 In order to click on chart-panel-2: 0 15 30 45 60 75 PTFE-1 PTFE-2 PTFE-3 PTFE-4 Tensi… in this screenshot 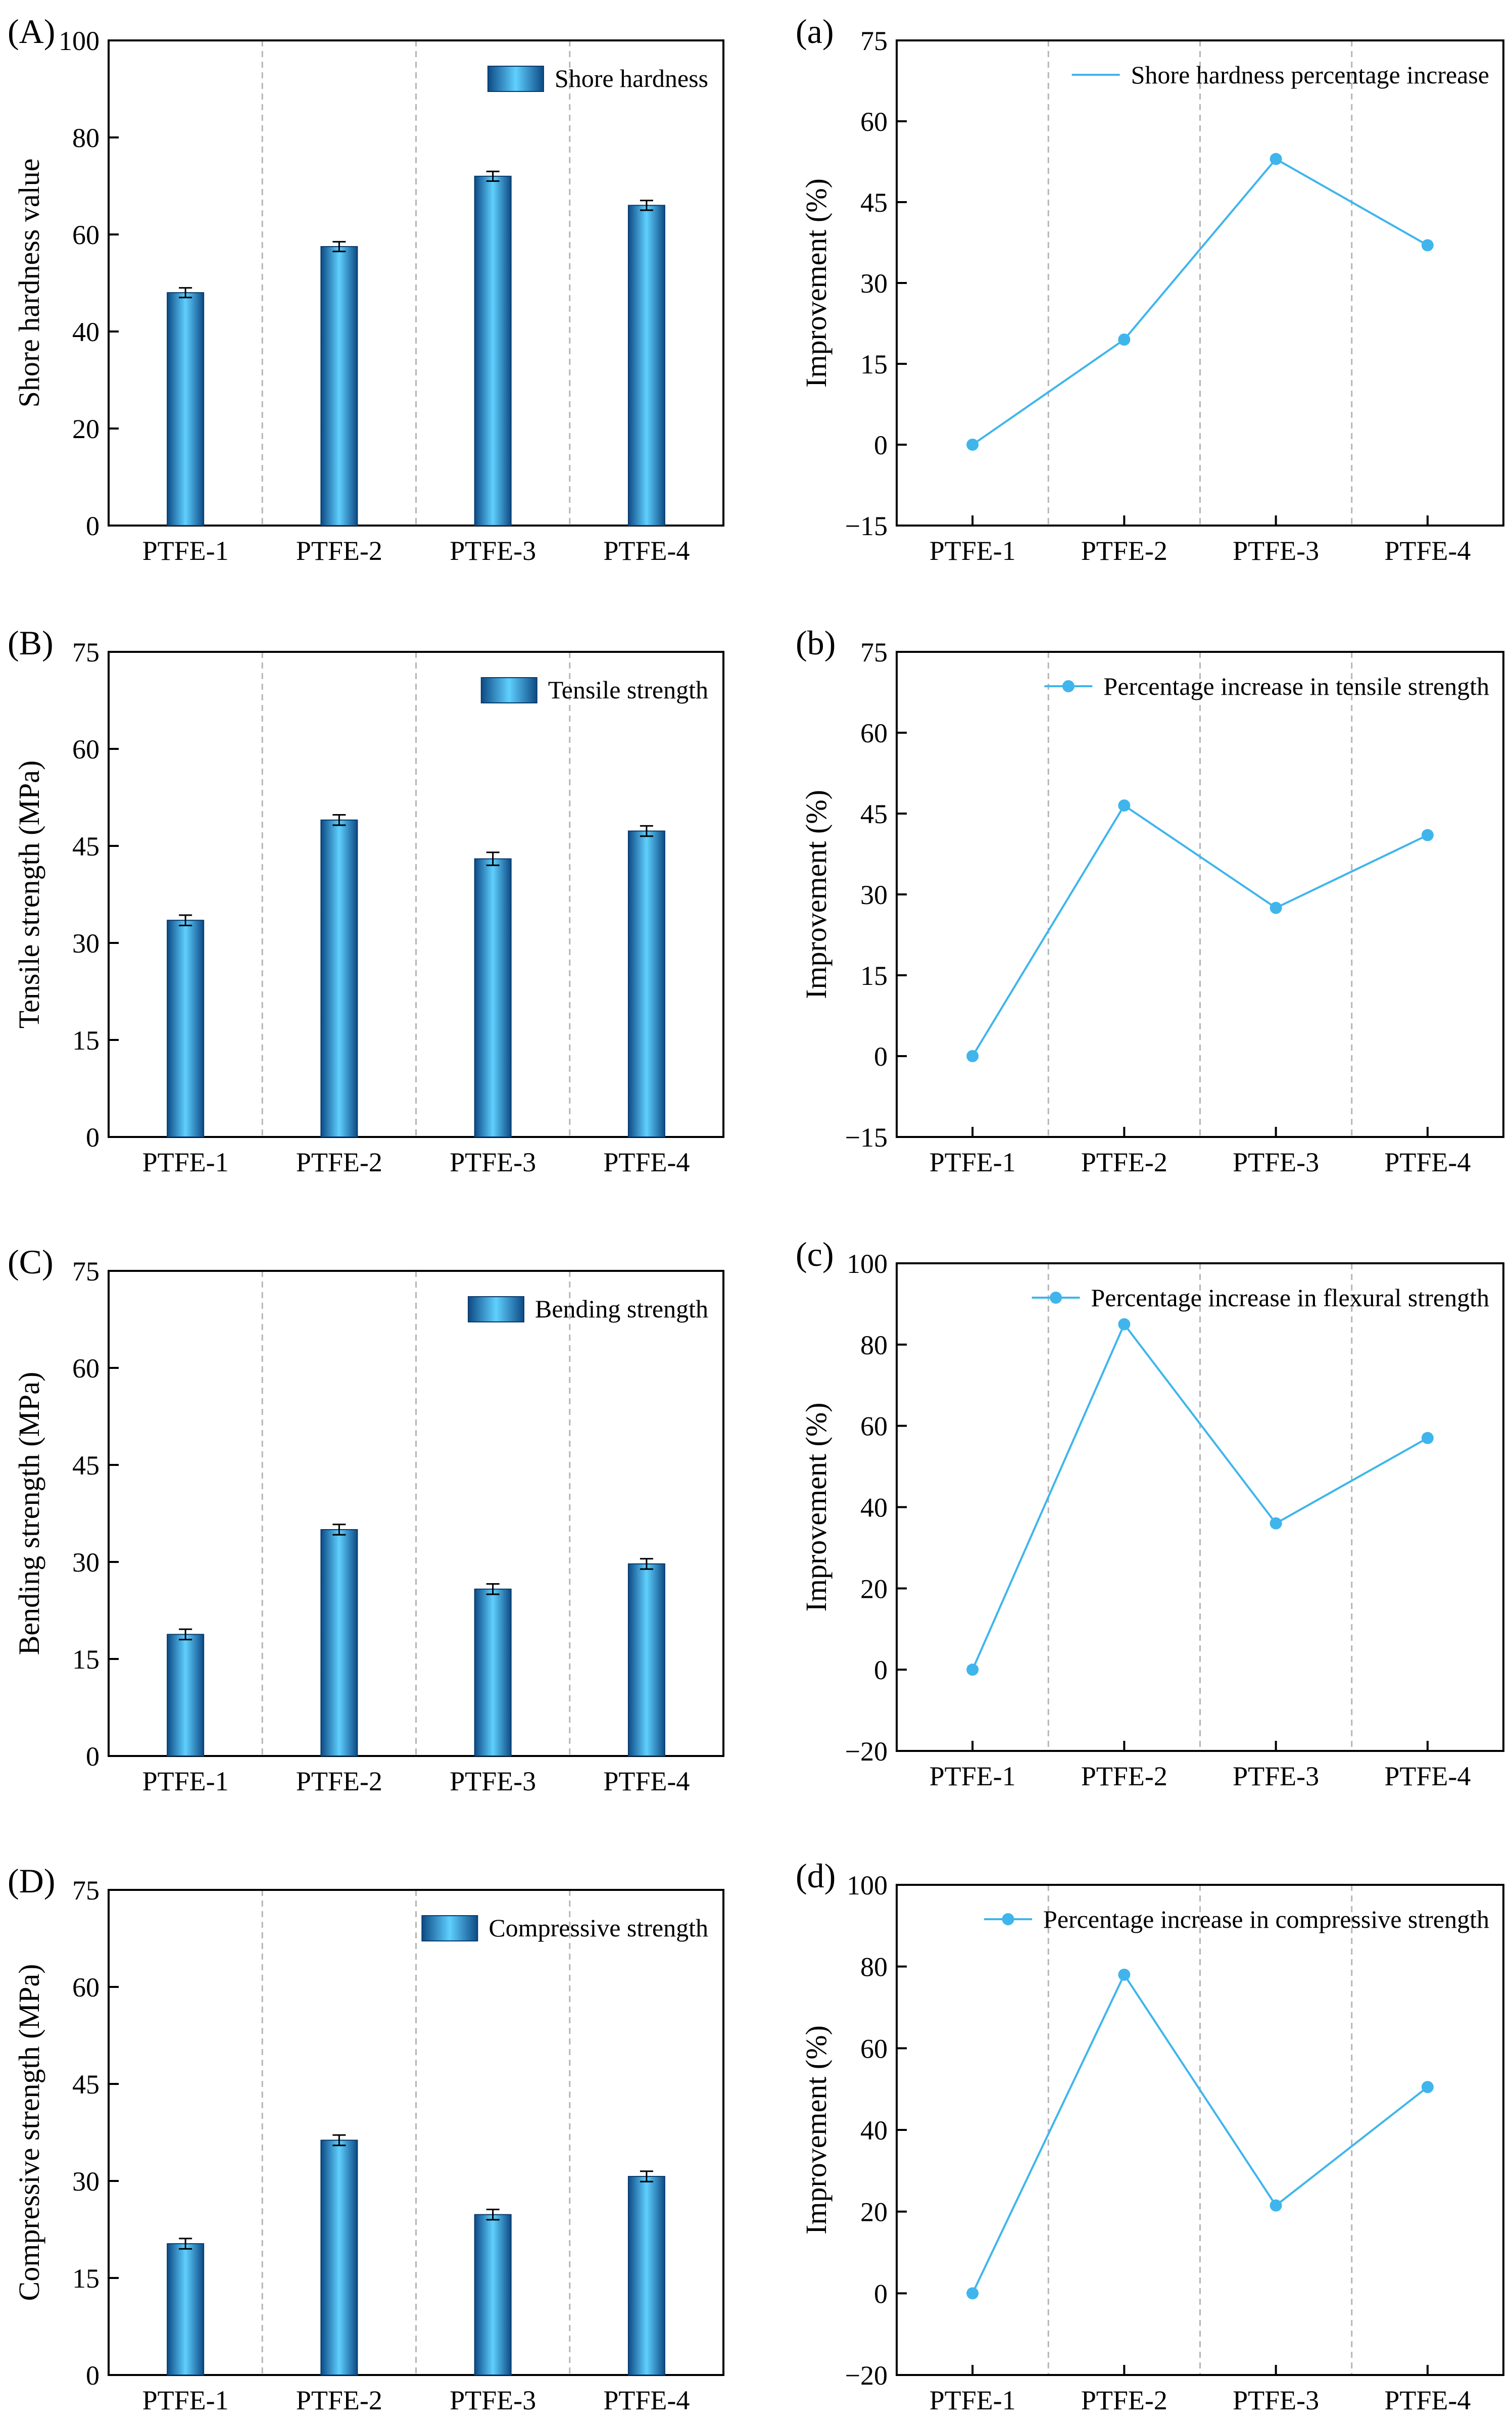, I will do `click(366, 900)`.